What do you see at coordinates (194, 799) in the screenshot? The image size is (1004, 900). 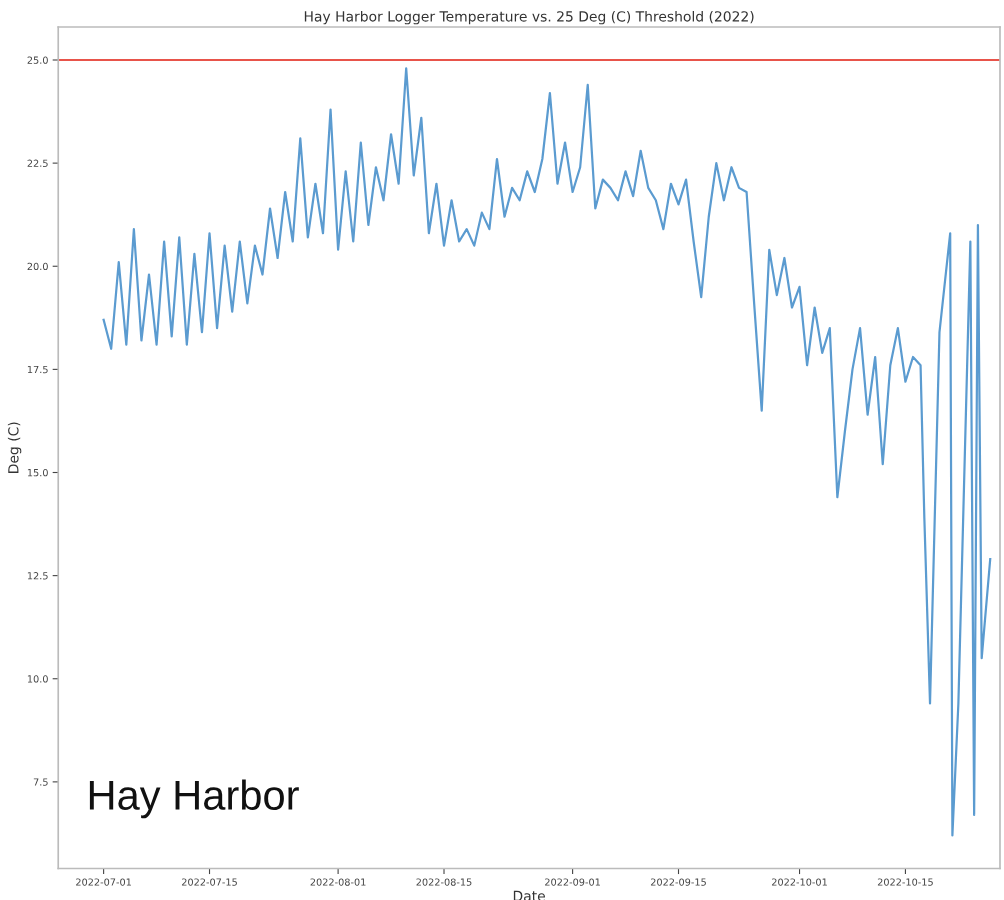 I see `annotation: Hay Harbor` at bounding box center [194, 799].